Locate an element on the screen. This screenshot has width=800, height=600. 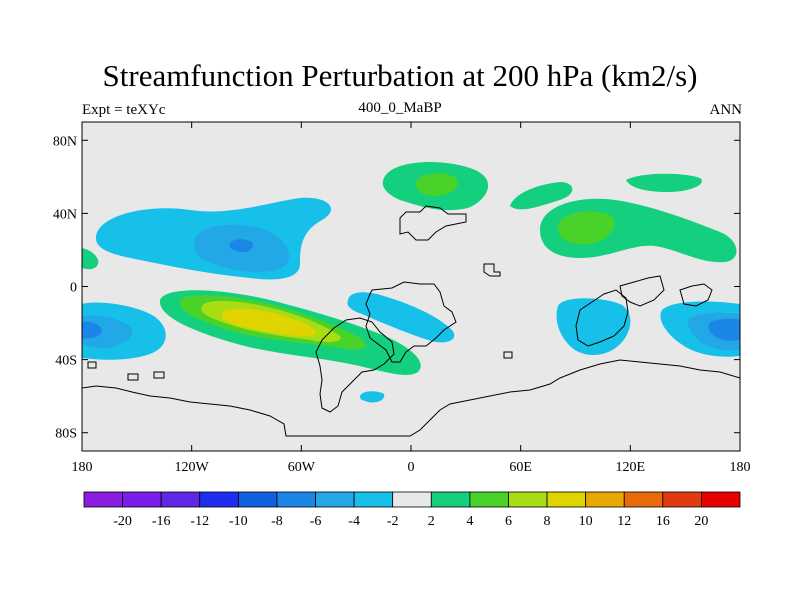
experiment-label: Expt = teXYc is located at coordinates (124, 110).